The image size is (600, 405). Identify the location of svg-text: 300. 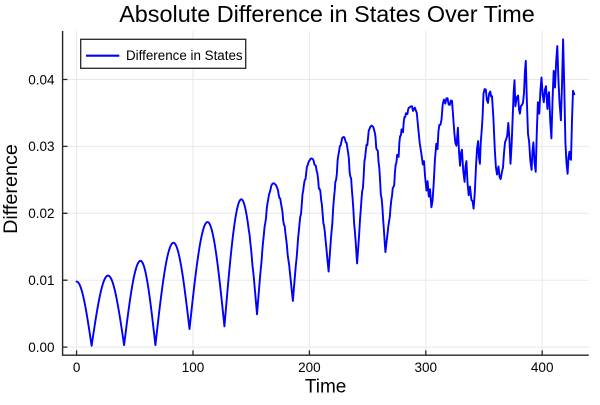
(426, 367).